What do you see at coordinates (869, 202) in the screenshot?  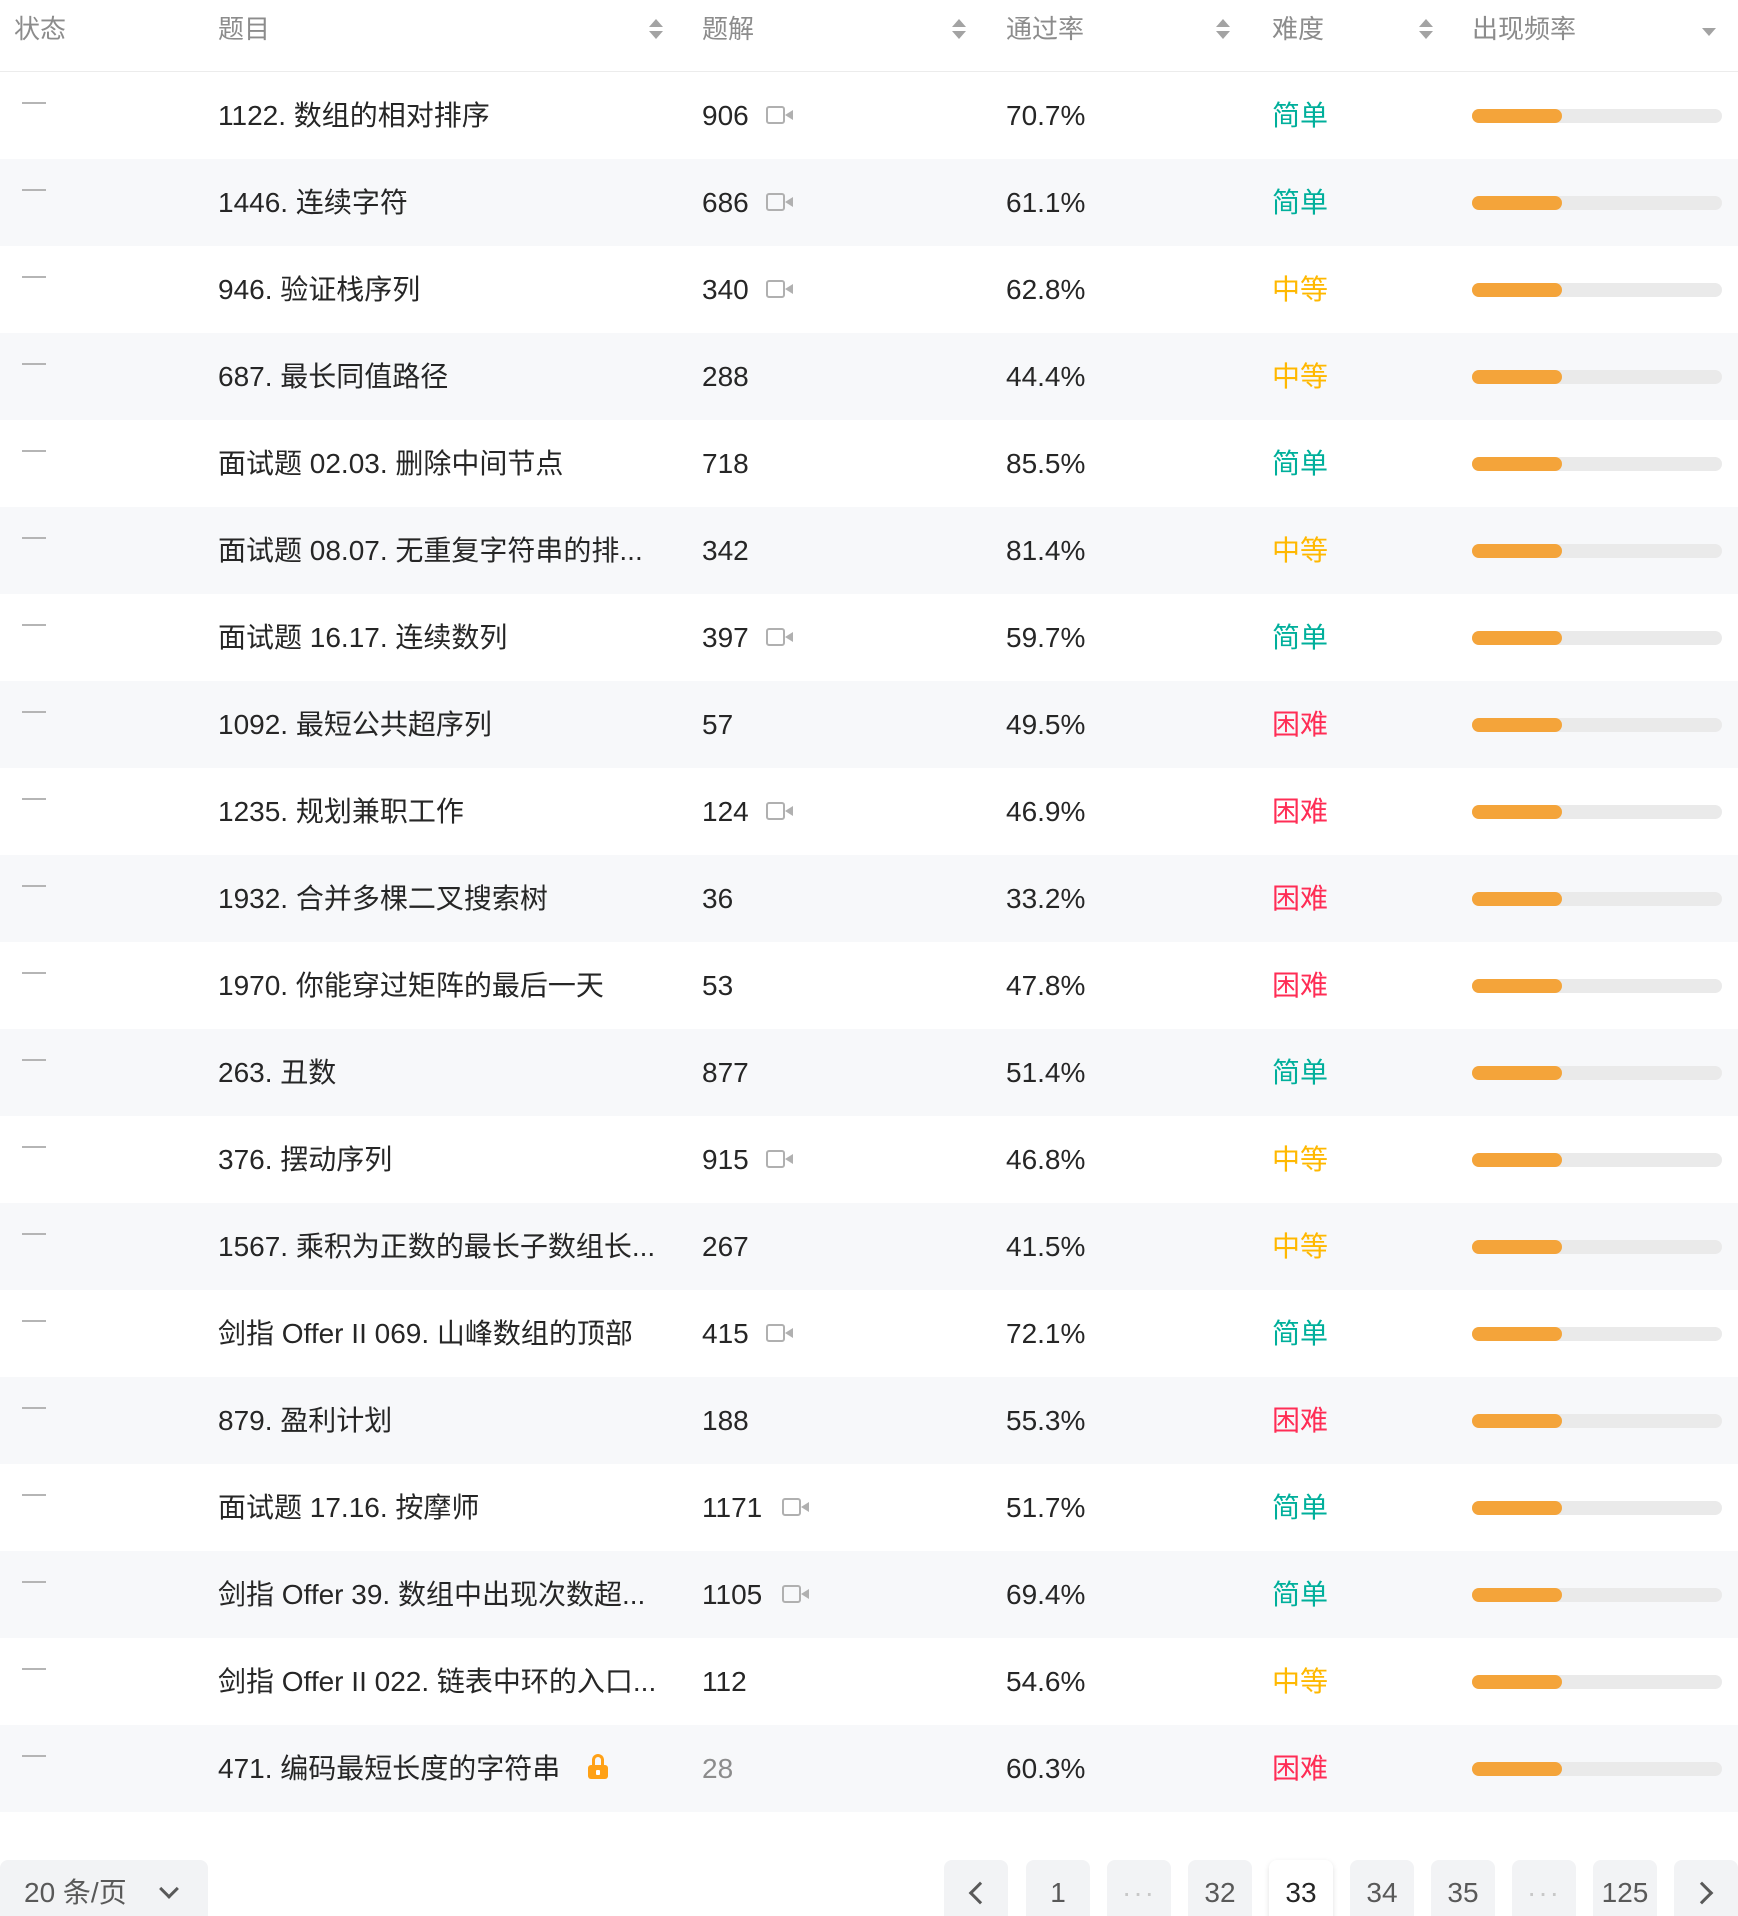 I see `table-row: 1446. 连续字符 686 61.1% 简单` at bounding box center [869, 202].